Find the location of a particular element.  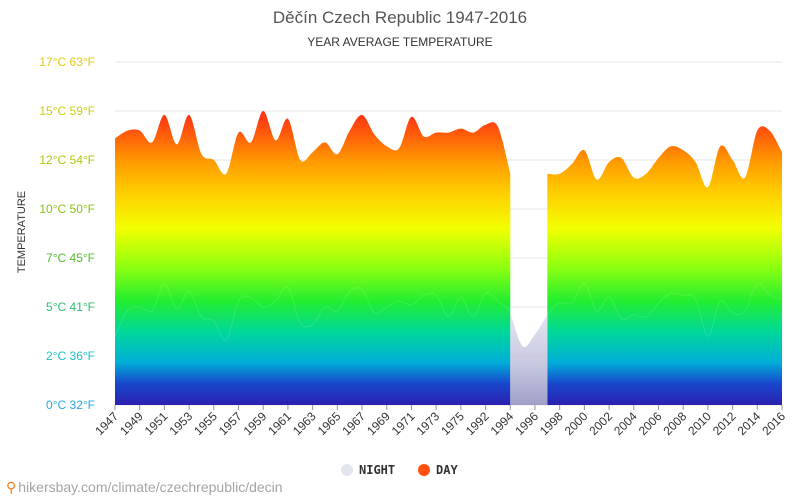

x-tick-label: 2012 is located at coordinates (724, 423).